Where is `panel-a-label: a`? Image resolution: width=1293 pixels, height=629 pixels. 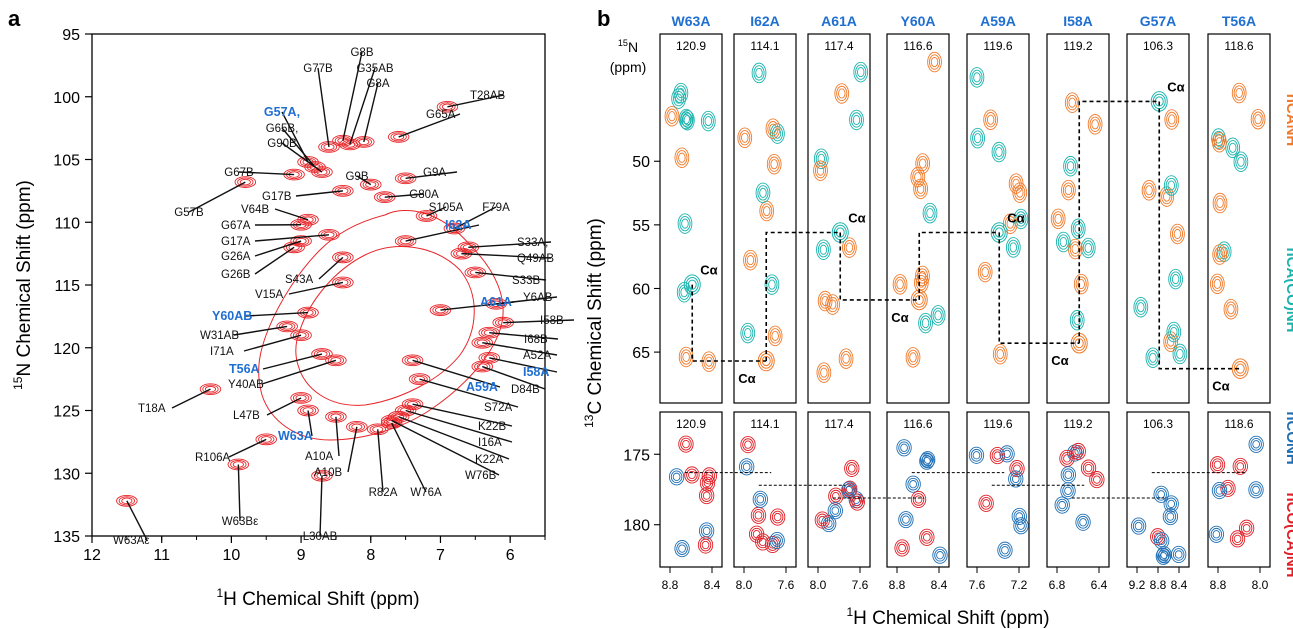 panel-a-label: a is located at coordinates (14, 18).